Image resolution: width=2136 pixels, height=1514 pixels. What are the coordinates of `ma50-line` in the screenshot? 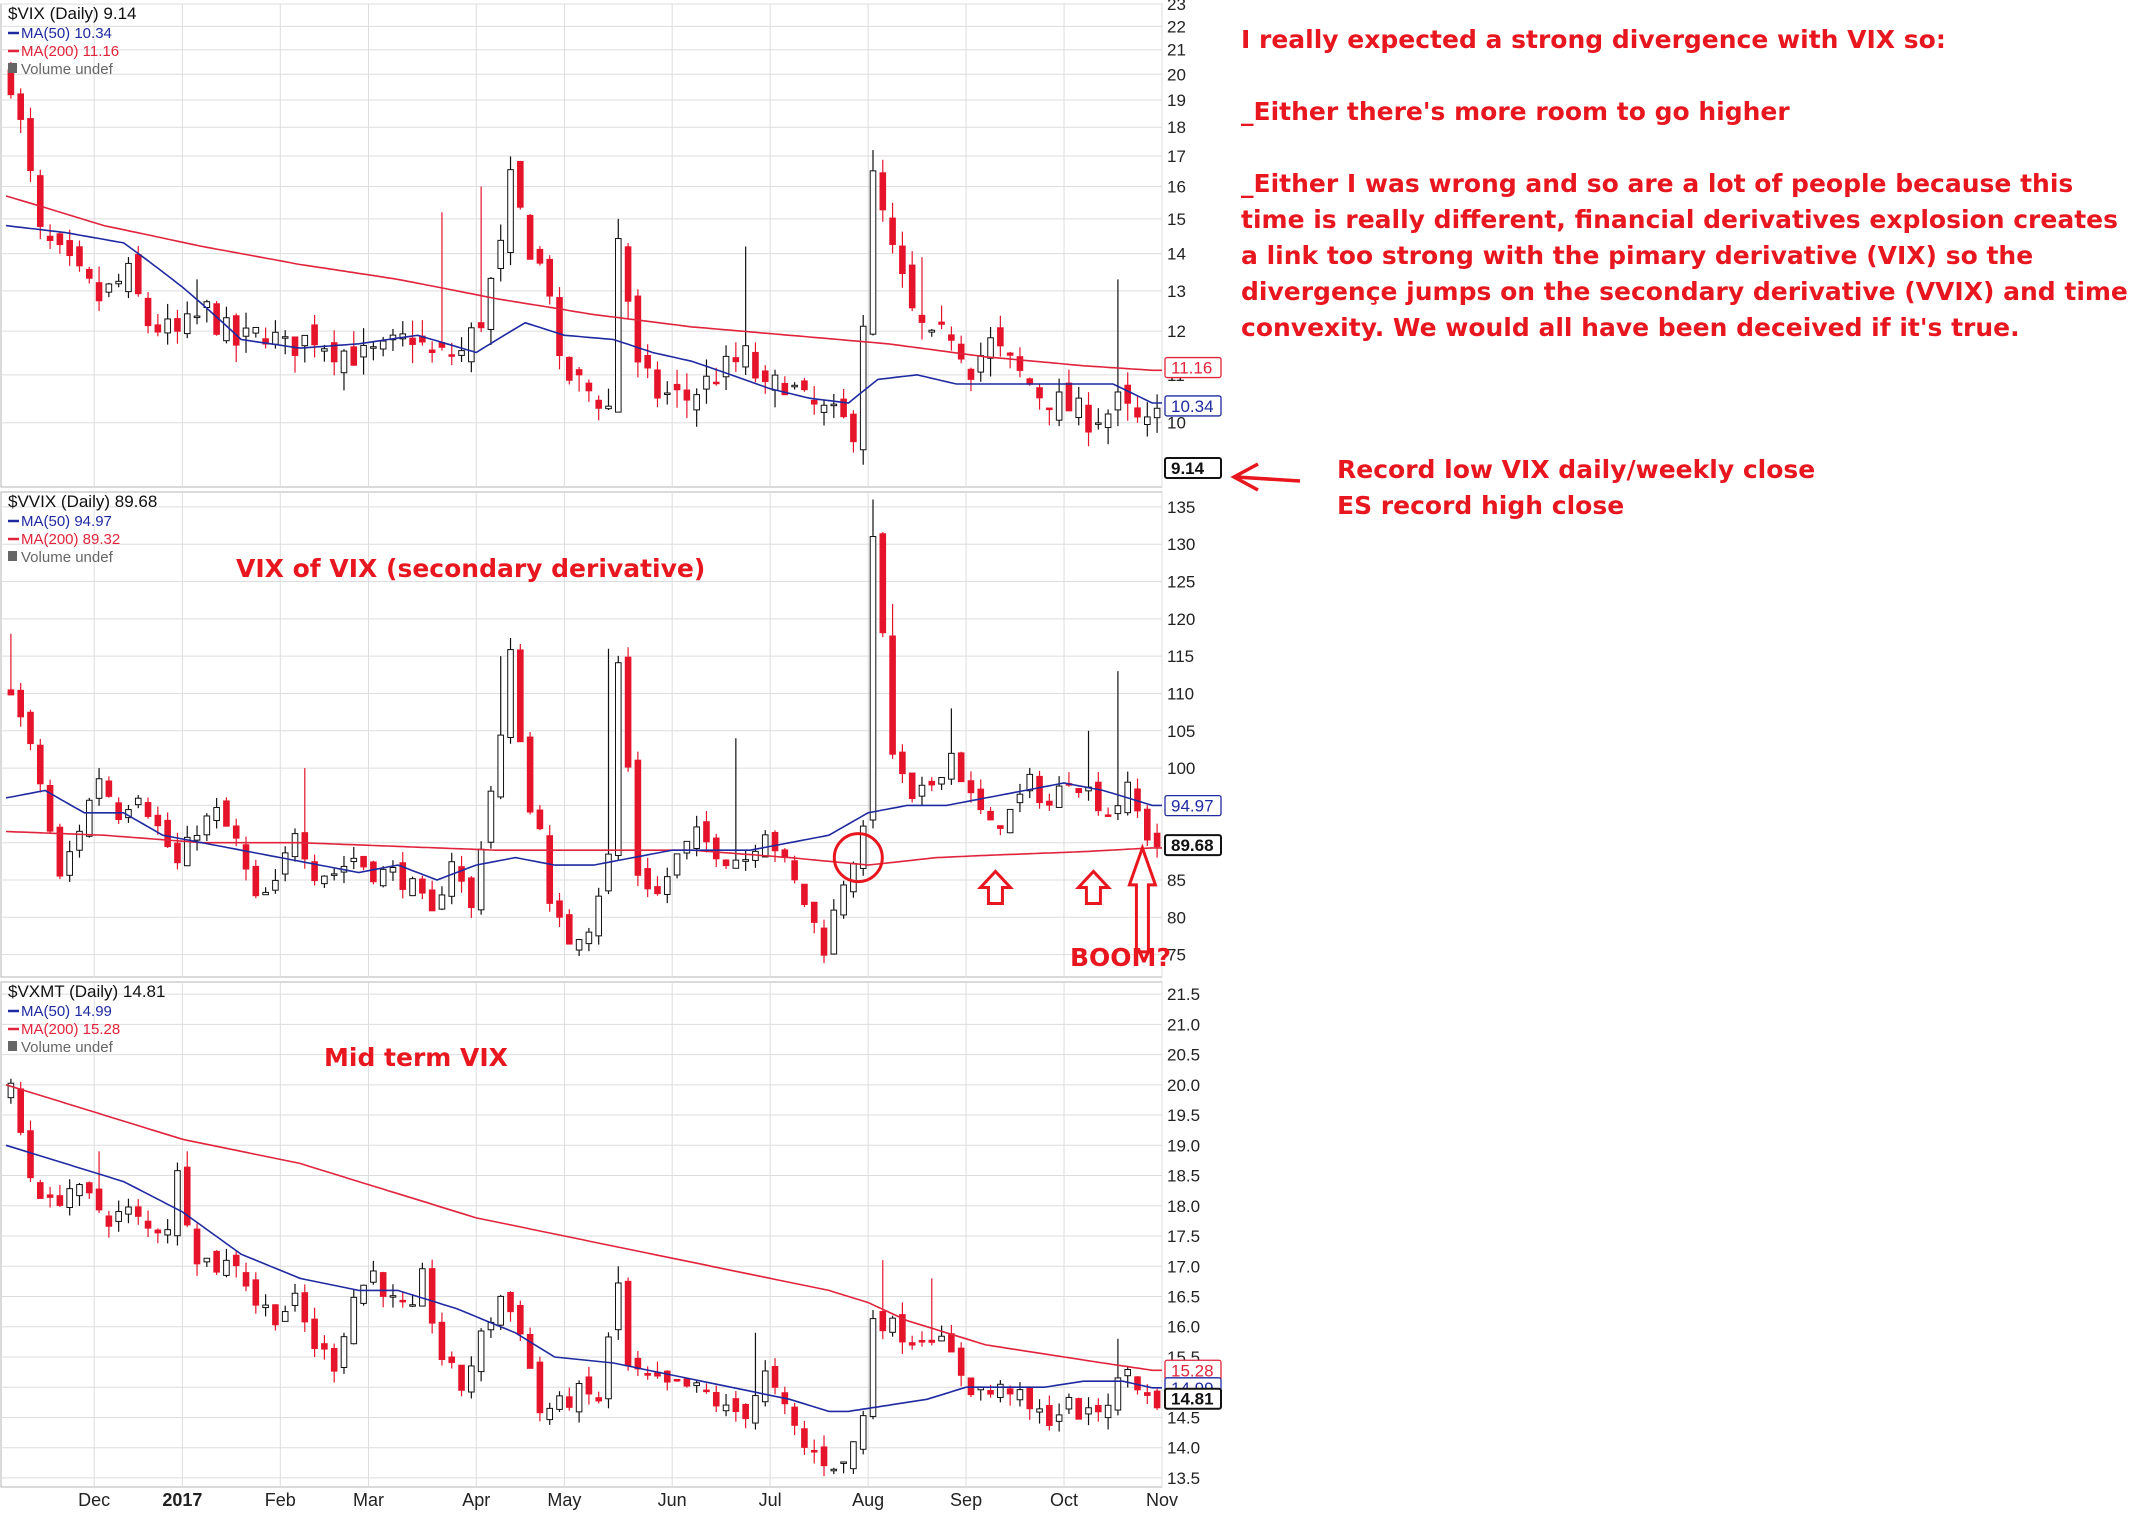 It's located at (583, 314).